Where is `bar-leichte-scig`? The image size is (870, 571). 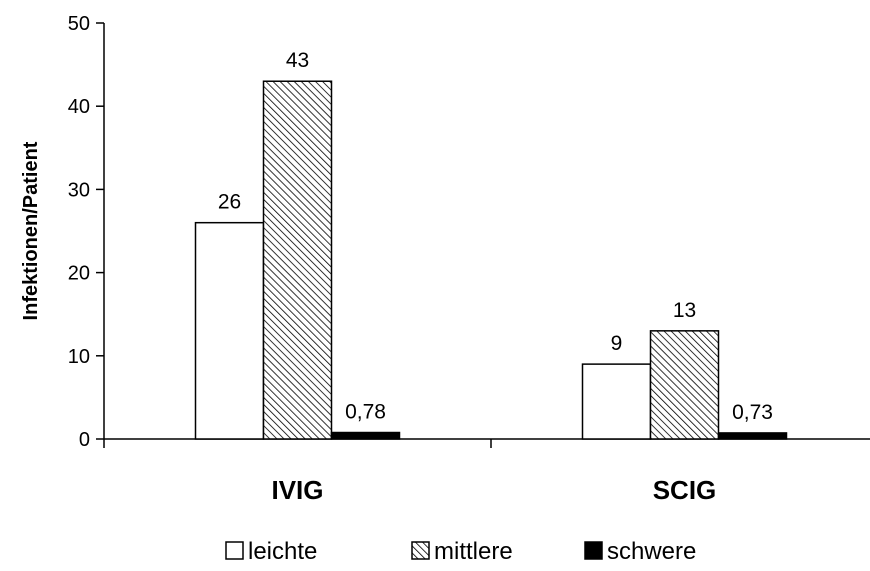
bar-leichte-scig is located at coordinates (616, 401).